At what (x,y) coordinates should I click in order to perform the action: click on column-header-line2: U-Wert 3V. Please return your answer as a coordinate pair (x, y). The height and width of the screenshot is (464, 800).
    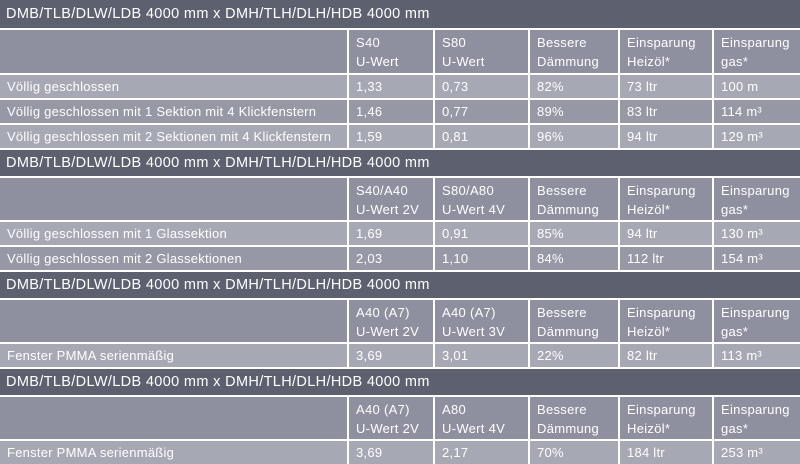
    Looking at the image, I should click on (474, 331).